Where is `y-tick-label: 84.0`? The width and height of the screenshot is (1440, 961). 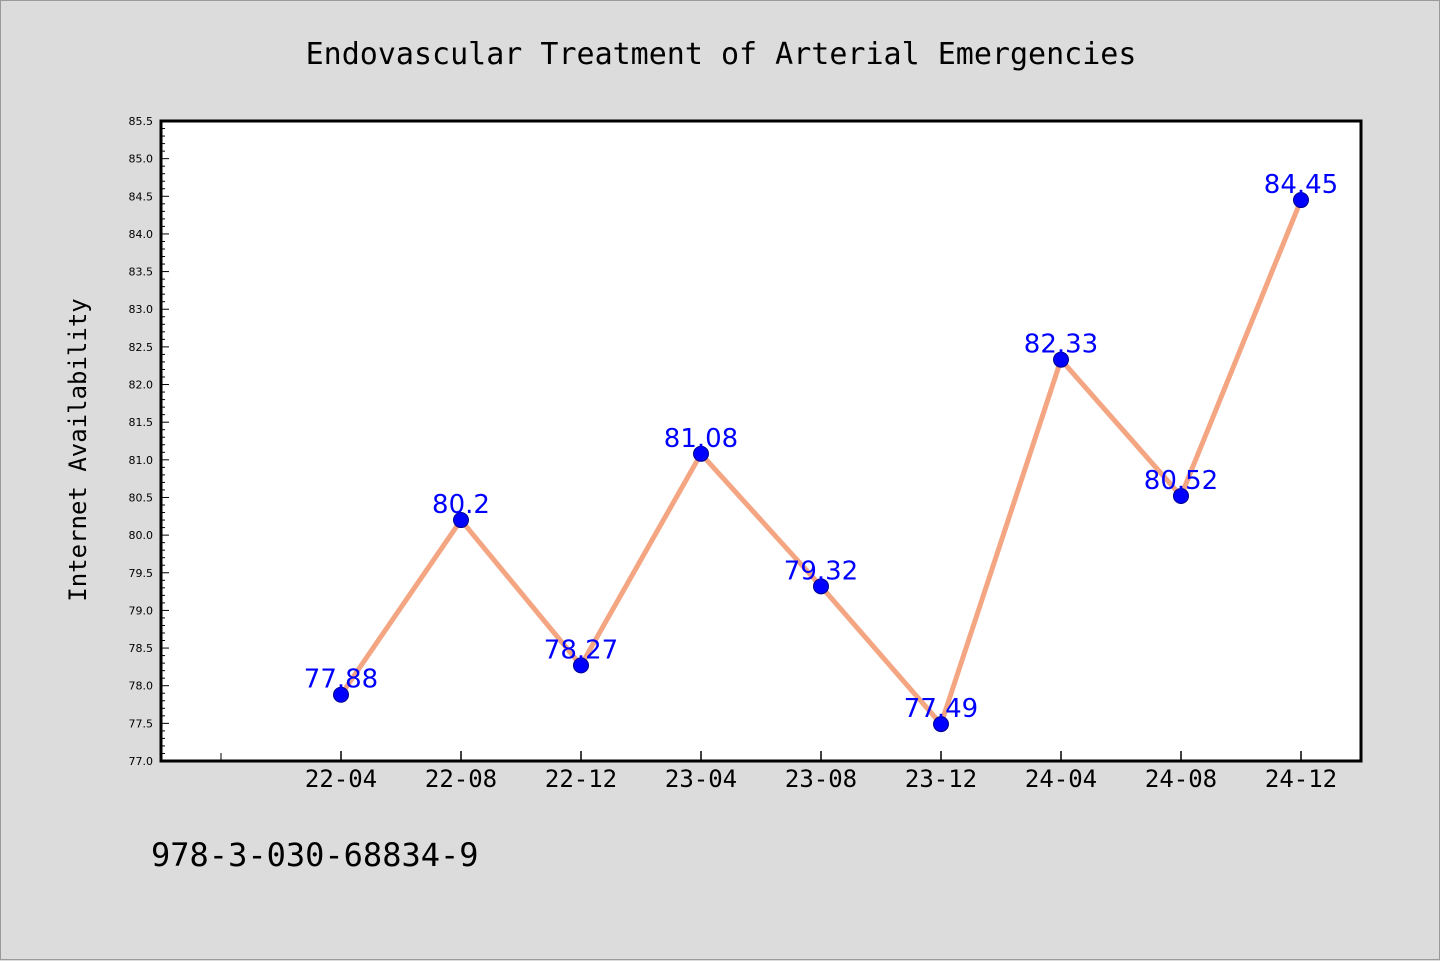 y-tick-label: 84.0 is located at coordinates (141, 234).